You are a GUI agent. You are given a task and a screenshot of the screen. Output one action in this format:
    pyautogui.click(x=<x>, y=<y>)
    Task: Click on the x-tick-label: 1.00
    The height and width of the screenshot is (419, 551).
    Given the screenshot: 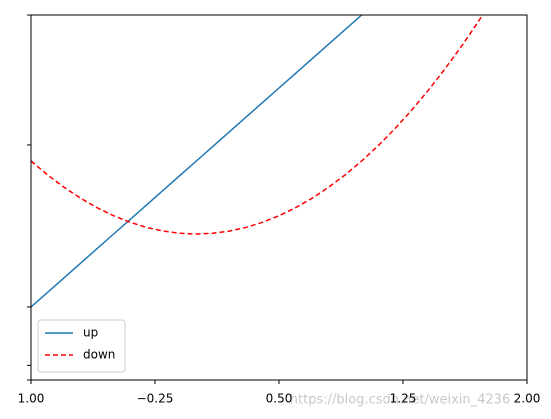 What is the action you would take?
    pyautogui.click(x=31, y=399)
    